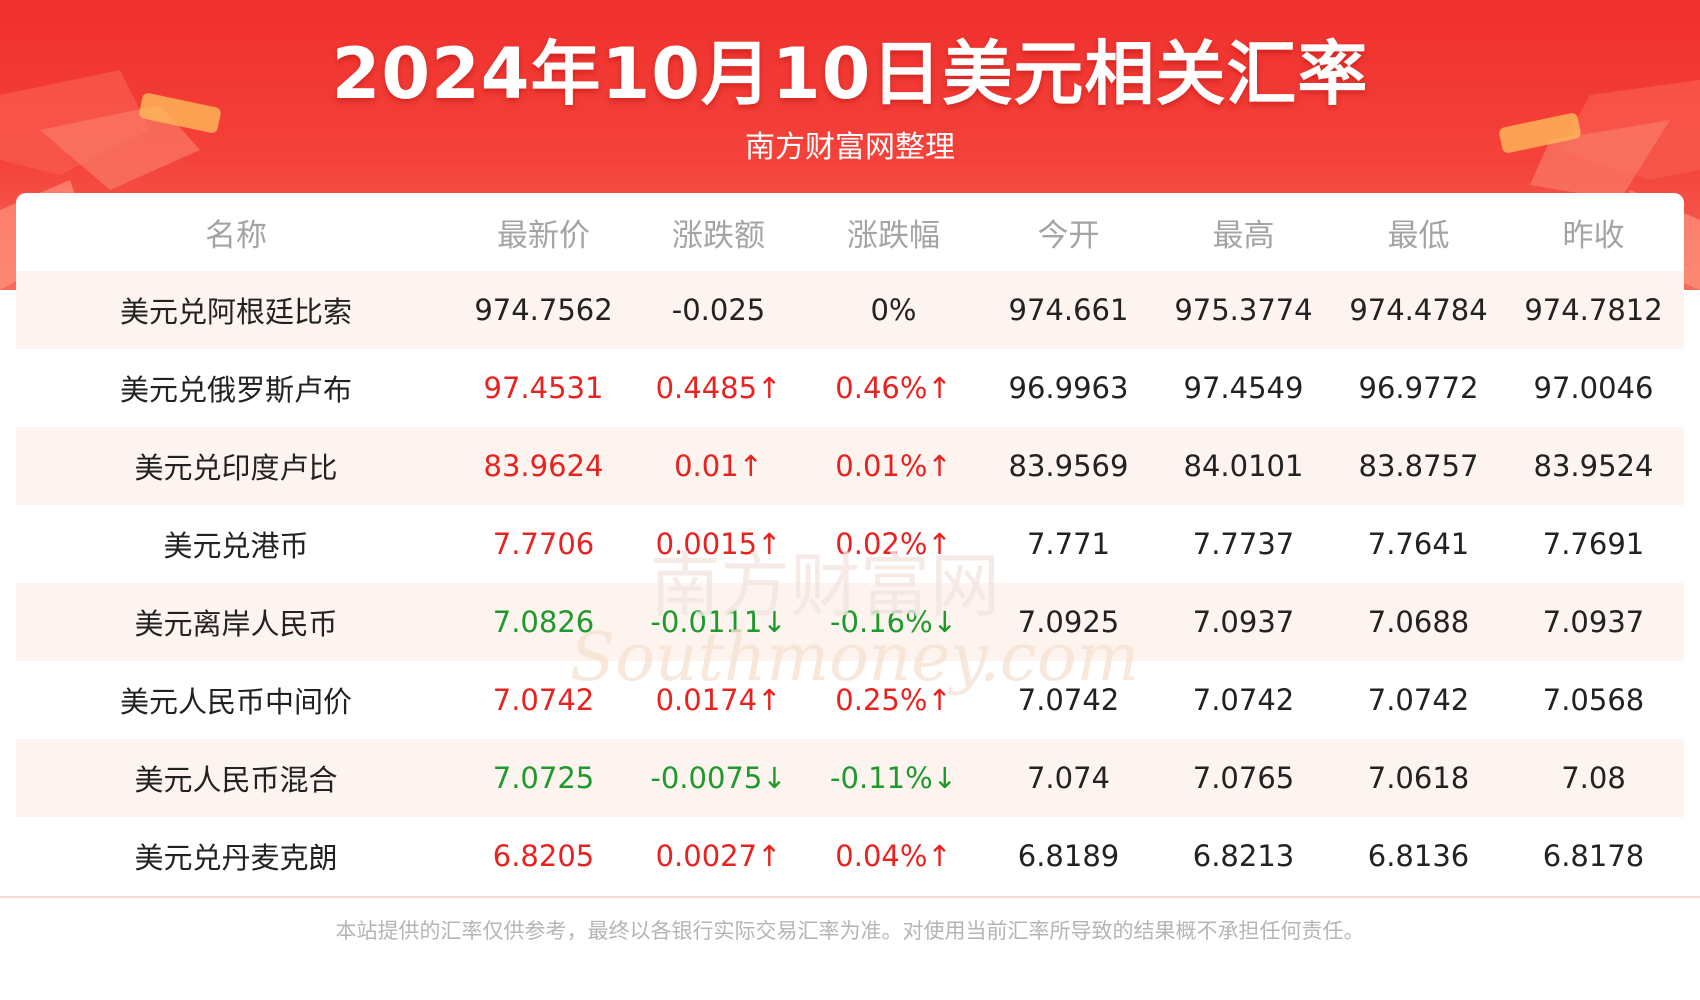 Image resolution: width=1700 pixels, height=1000 pixels. What do you see at coordinates (850, 897) in the screenshot?
I see `divider` at bounding box center [850, 897].